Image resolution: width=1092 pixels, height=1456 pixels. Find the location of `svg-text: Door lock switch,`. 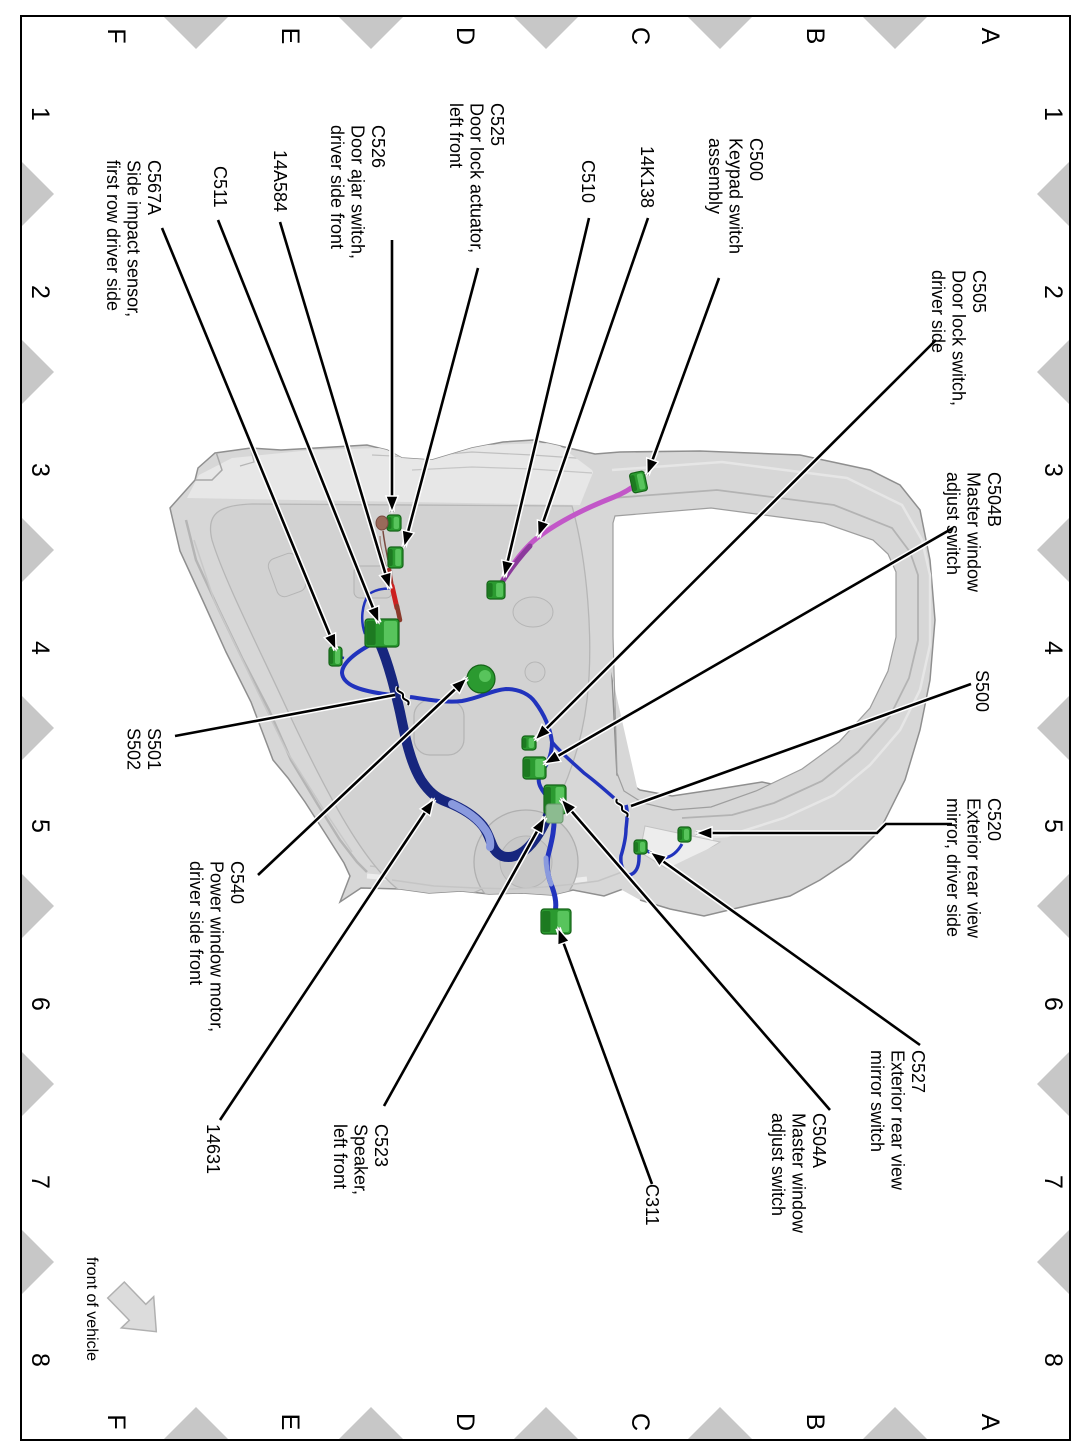

svg-text: Door lock switch, is located at coordinates (959, 338).